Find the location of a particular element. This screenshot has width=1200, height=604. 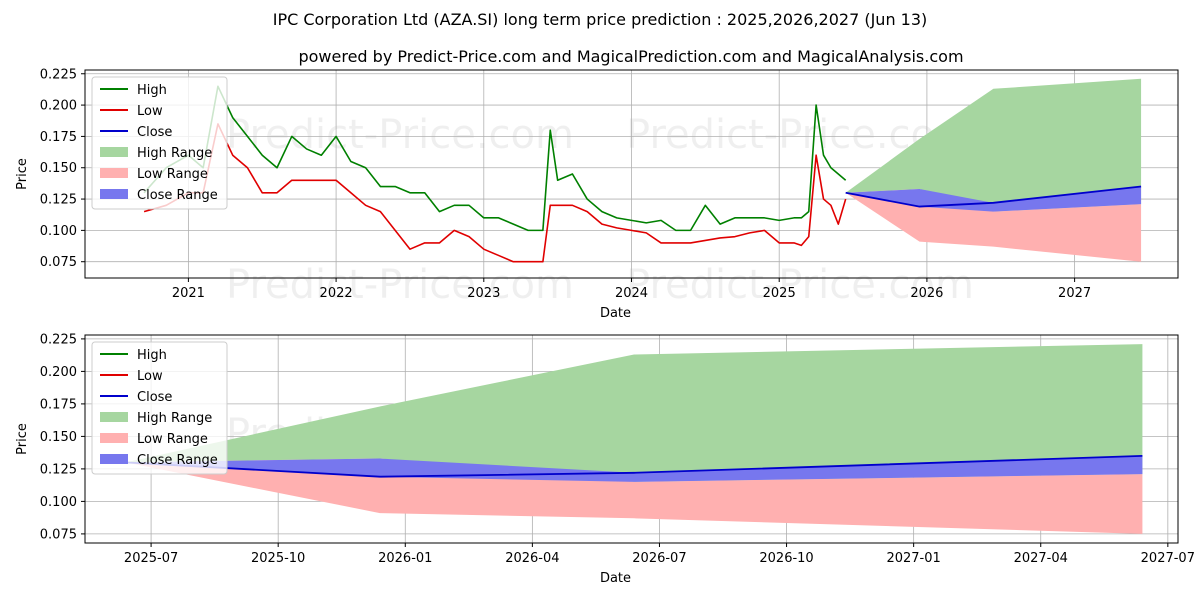

x-tick-label: 2026-01 is located at coordinates (405, 558).